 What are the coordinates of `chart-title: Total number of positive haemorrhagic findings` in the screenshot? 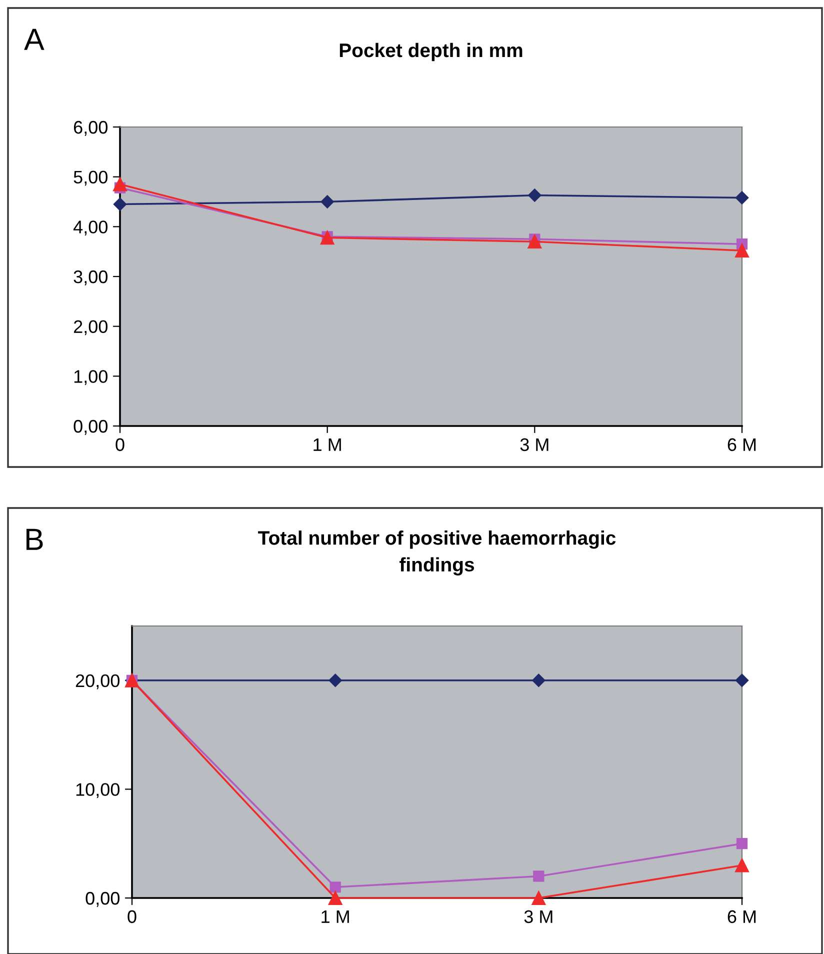 It's located at (437, 553).